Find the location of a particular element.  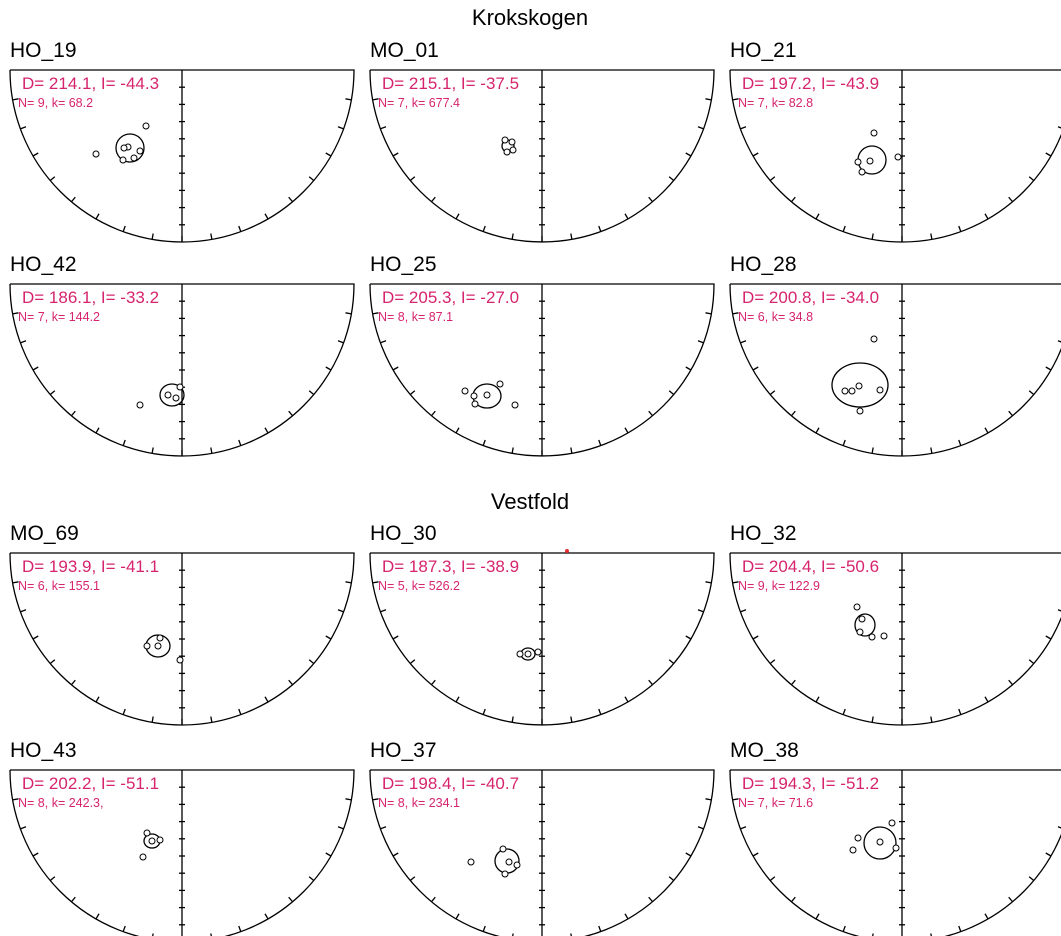

panel-name: HO_30 is located at coordinates (403, 533).